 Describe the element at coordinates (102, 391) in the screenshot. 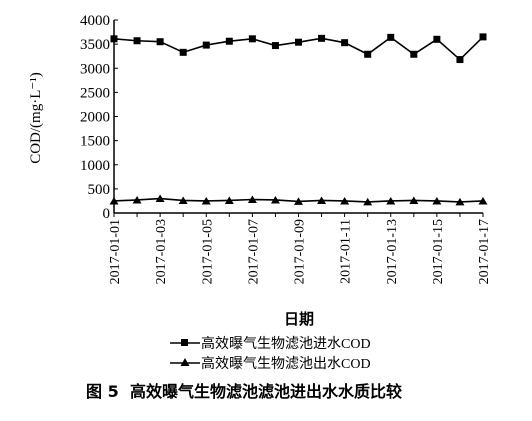

I see `figure-number: 图 5` at that location.